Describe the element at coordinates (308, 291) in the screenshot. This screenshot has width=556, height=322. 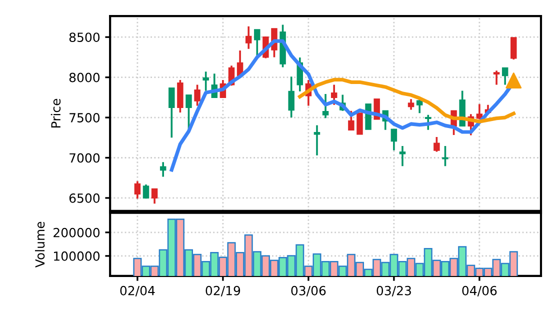
I see `x-tick-label: 03/06` at that location.